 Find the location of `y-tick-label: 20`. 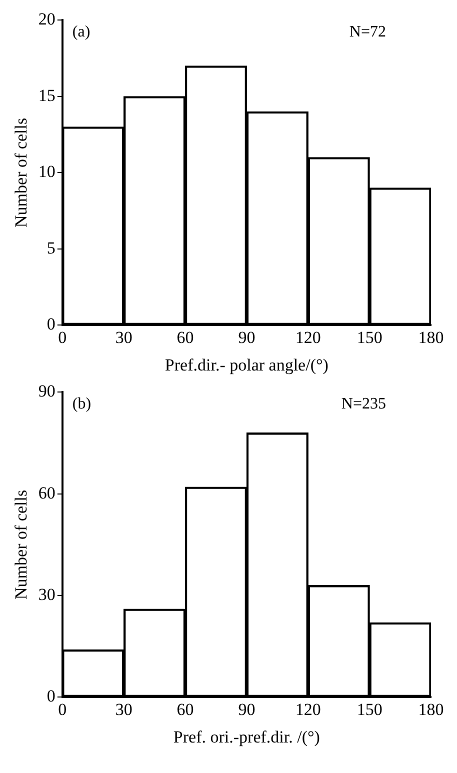

y-tick-label: 20 is located at coordinates (47, 19).